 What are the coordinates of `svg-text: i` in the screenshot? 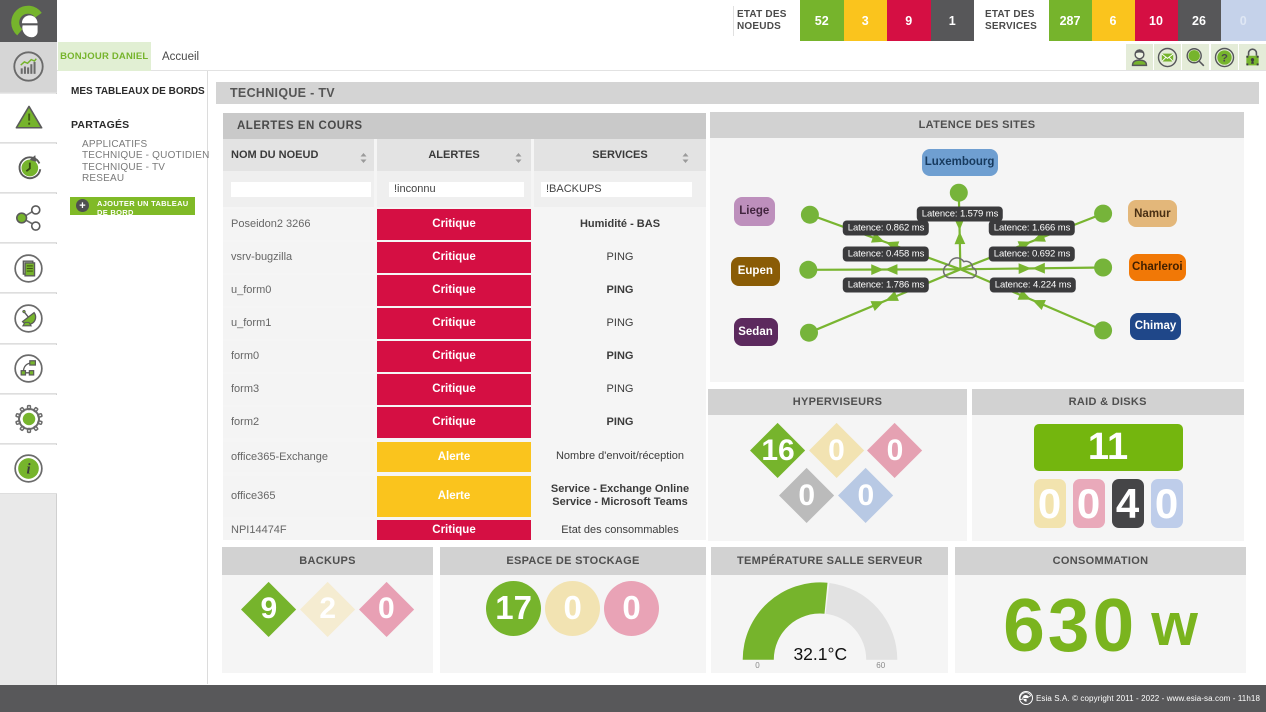 It's located at (28, 470).